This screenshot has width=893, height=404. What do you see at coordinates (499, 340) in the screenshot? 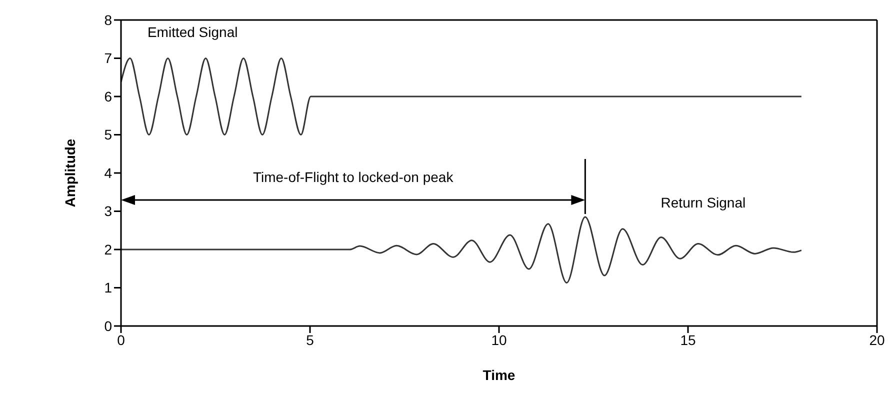
I see `x-tick-label: 10` at bounding box center [499, 340].